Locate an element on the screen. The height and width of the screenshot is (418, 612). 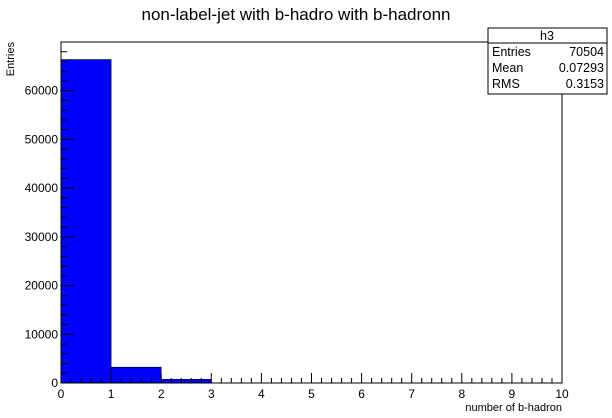
y-tick-label-50000: 50000 is located at coordinates (42, 139).